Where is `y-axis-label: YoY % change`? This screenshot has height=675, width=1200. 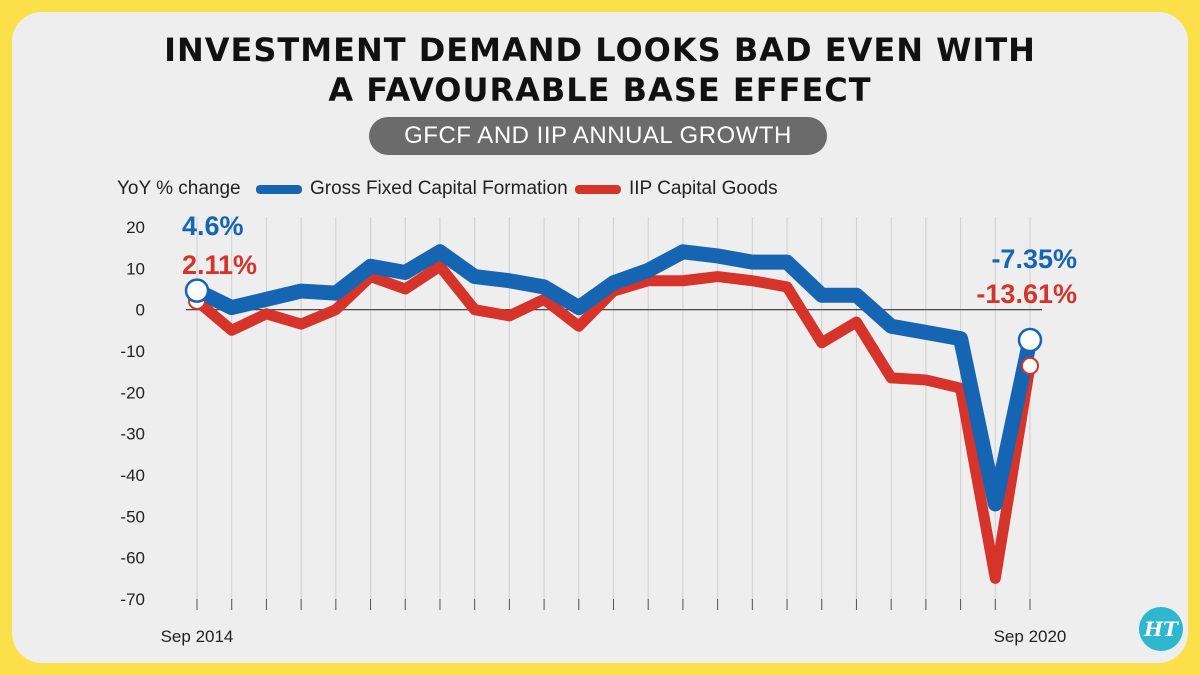
y-axis-label: YoY % change is located at coordinates (179, 188).